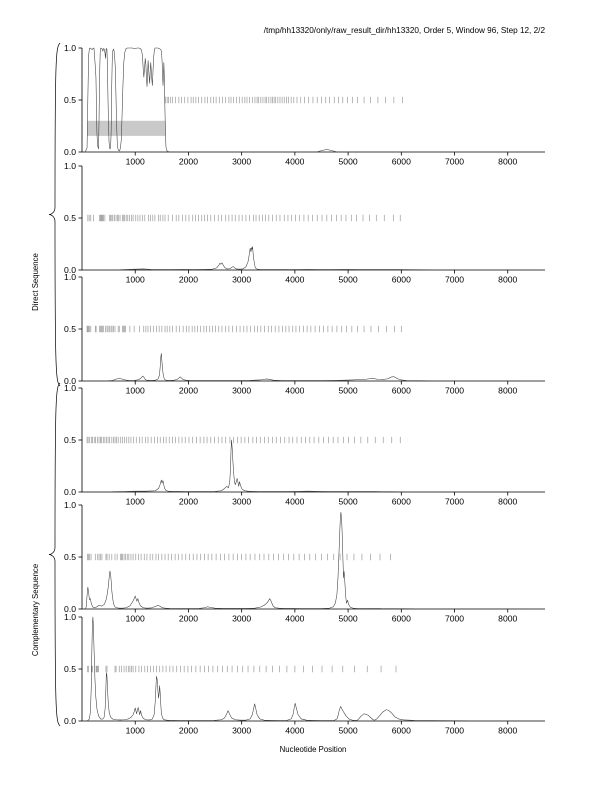  Describe the element at coordinates (35, 610) in the screenshot. I see `axis-group-label-complementary: Complementary Sequence` at that location.